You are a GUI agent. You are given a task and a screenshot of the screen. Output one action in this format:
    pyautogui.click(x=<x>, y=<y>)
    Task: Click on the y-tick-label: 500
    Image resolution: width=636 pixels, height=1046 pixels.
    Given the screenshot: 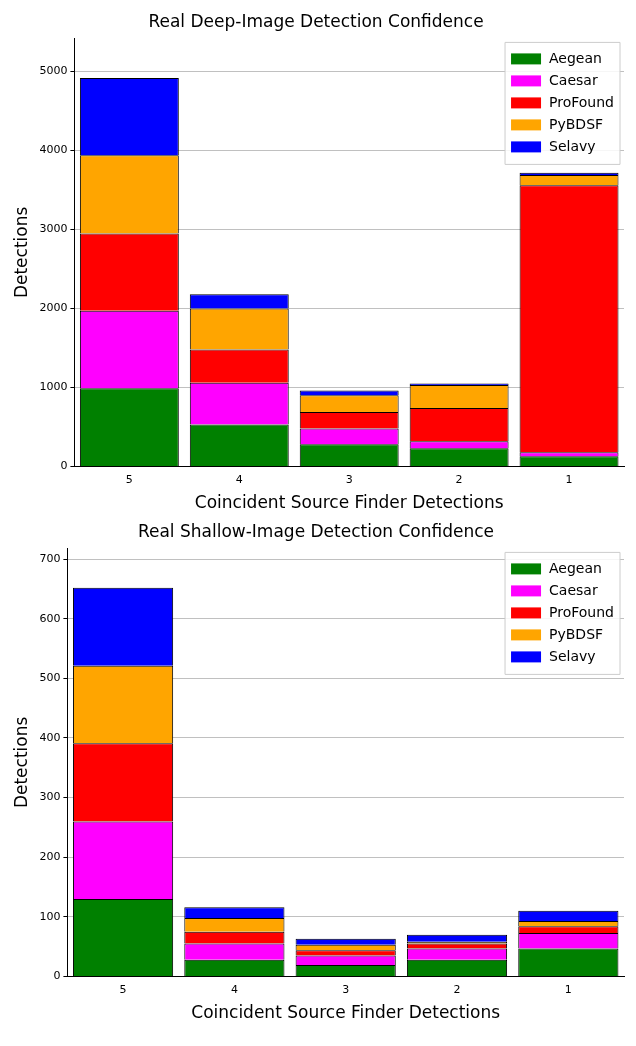 What is the action you would take?
    pyautogui.click(x=50, y=678)
    